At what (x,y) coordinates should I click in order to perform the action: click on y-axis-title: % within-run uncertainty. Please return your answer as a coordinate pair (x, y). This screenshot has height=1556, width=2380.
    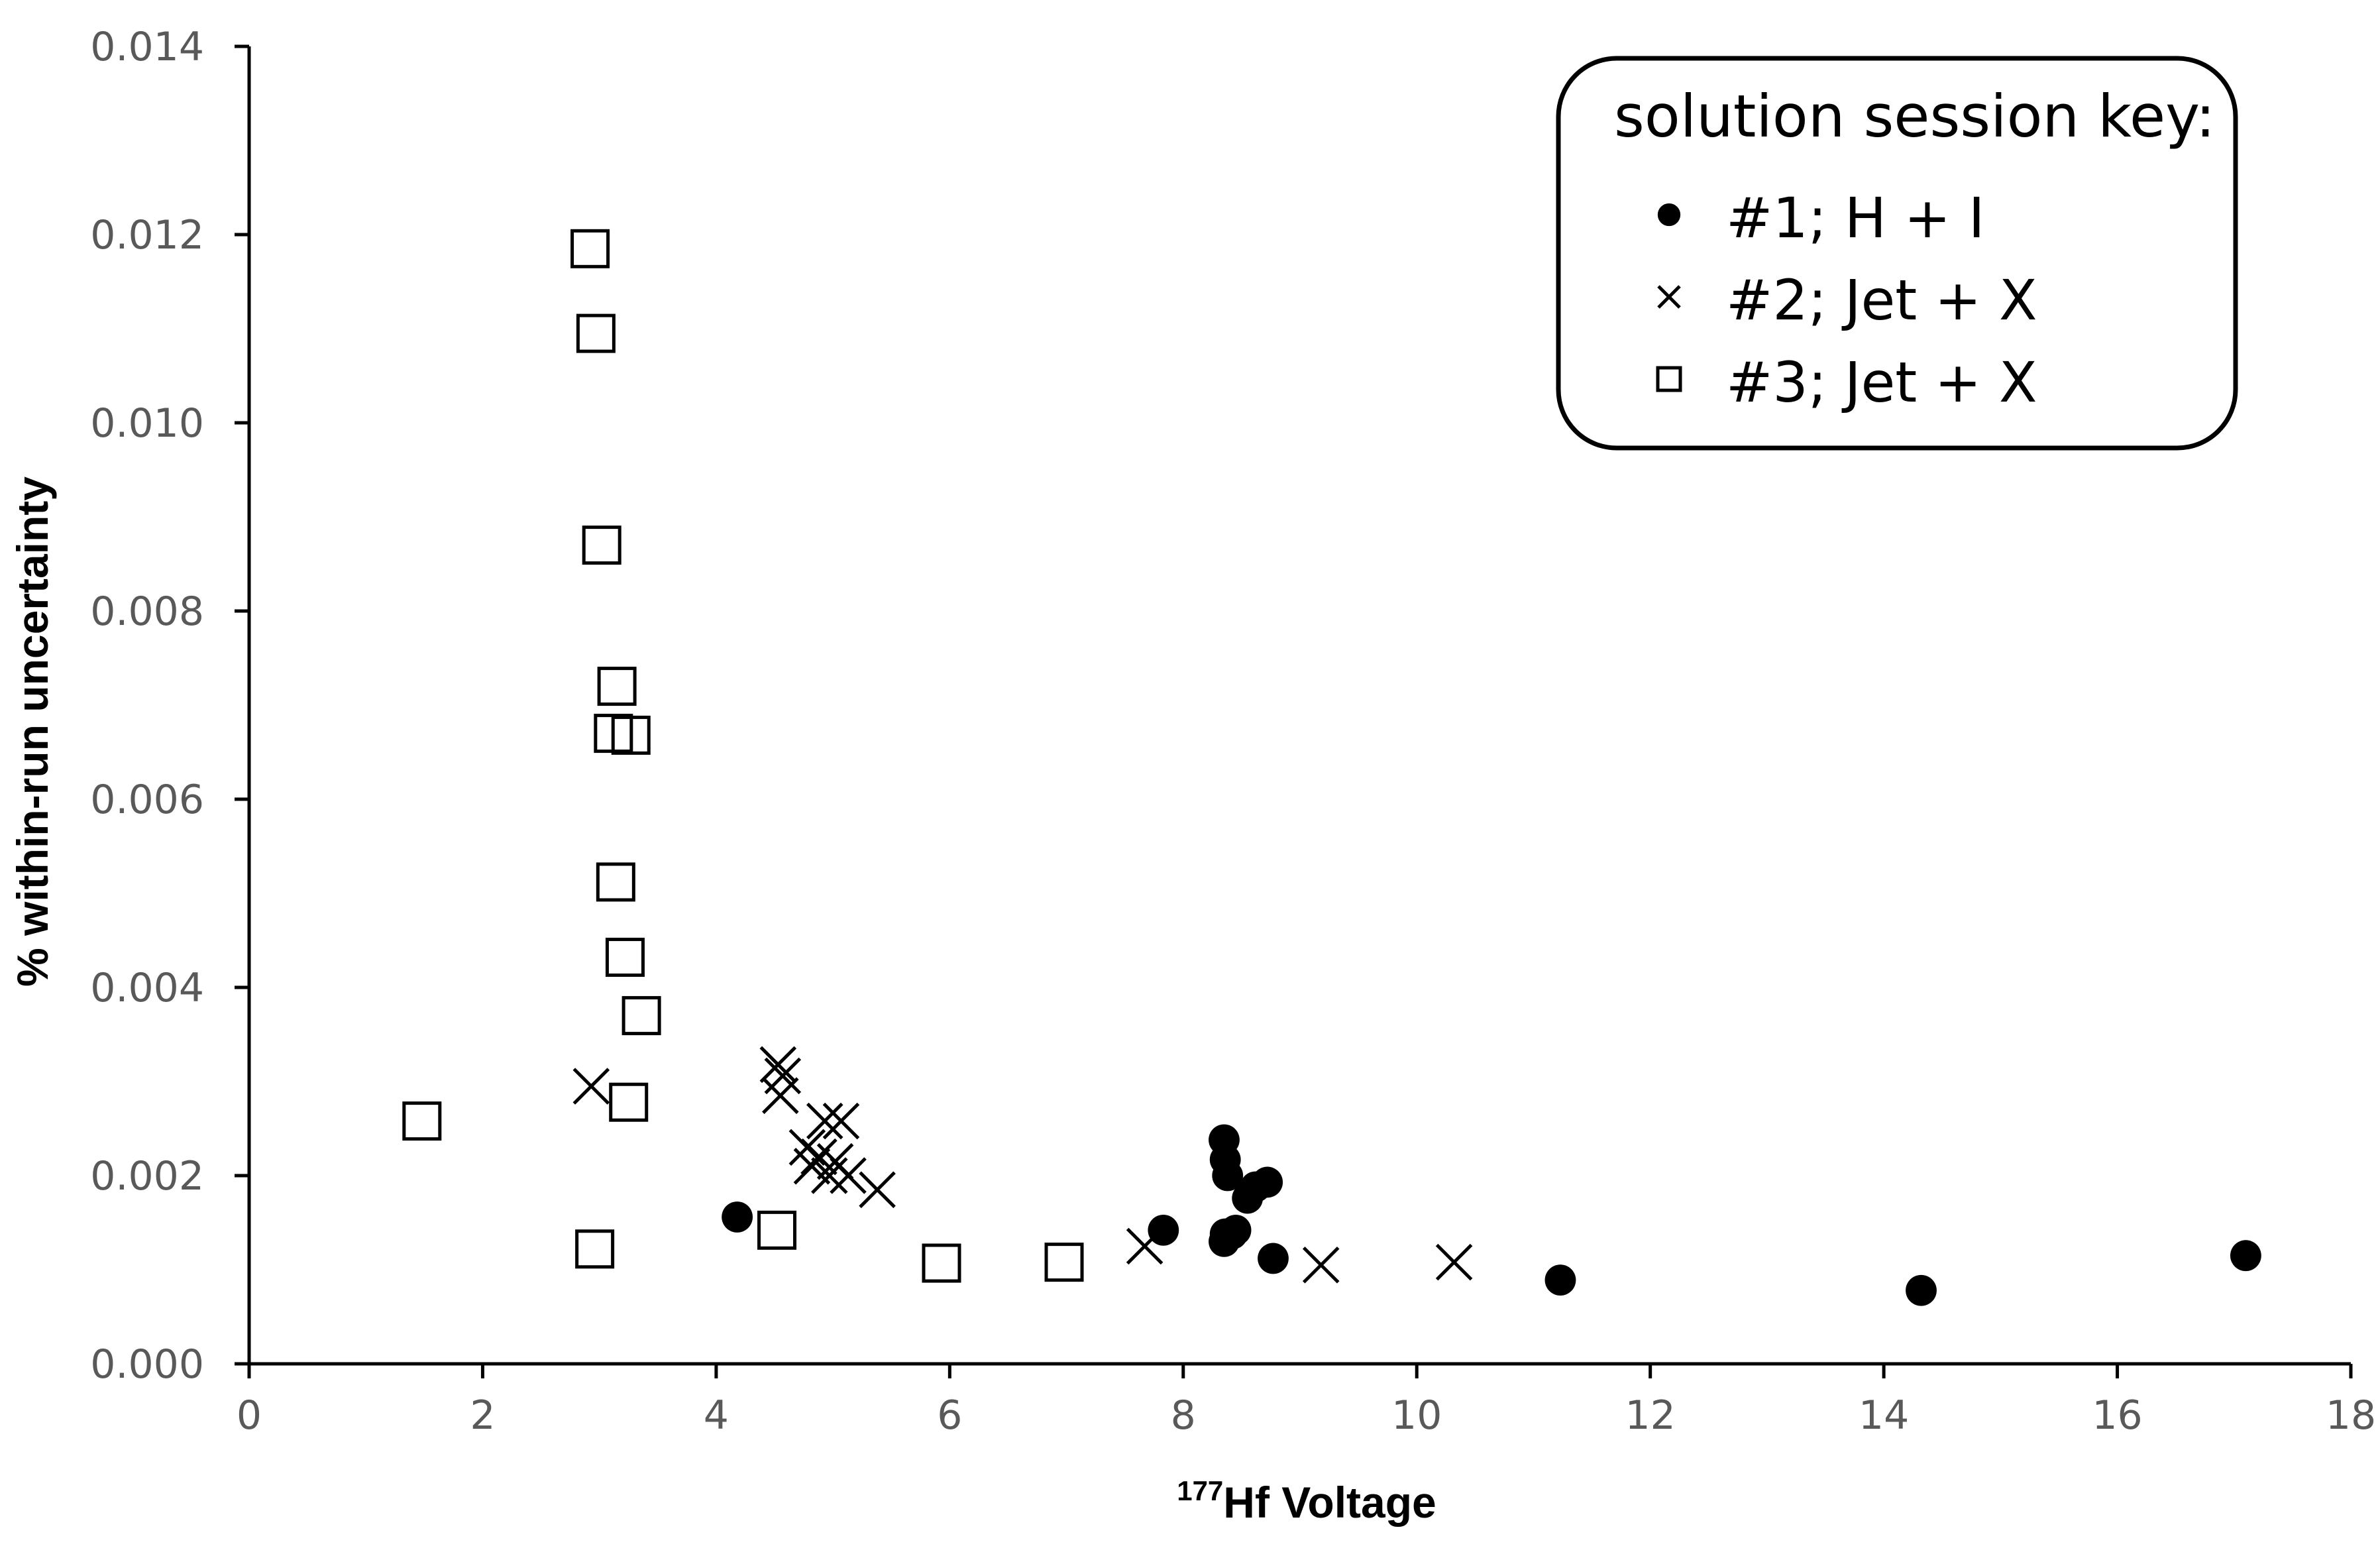
    Looking at the image, I should click on (32, 731).